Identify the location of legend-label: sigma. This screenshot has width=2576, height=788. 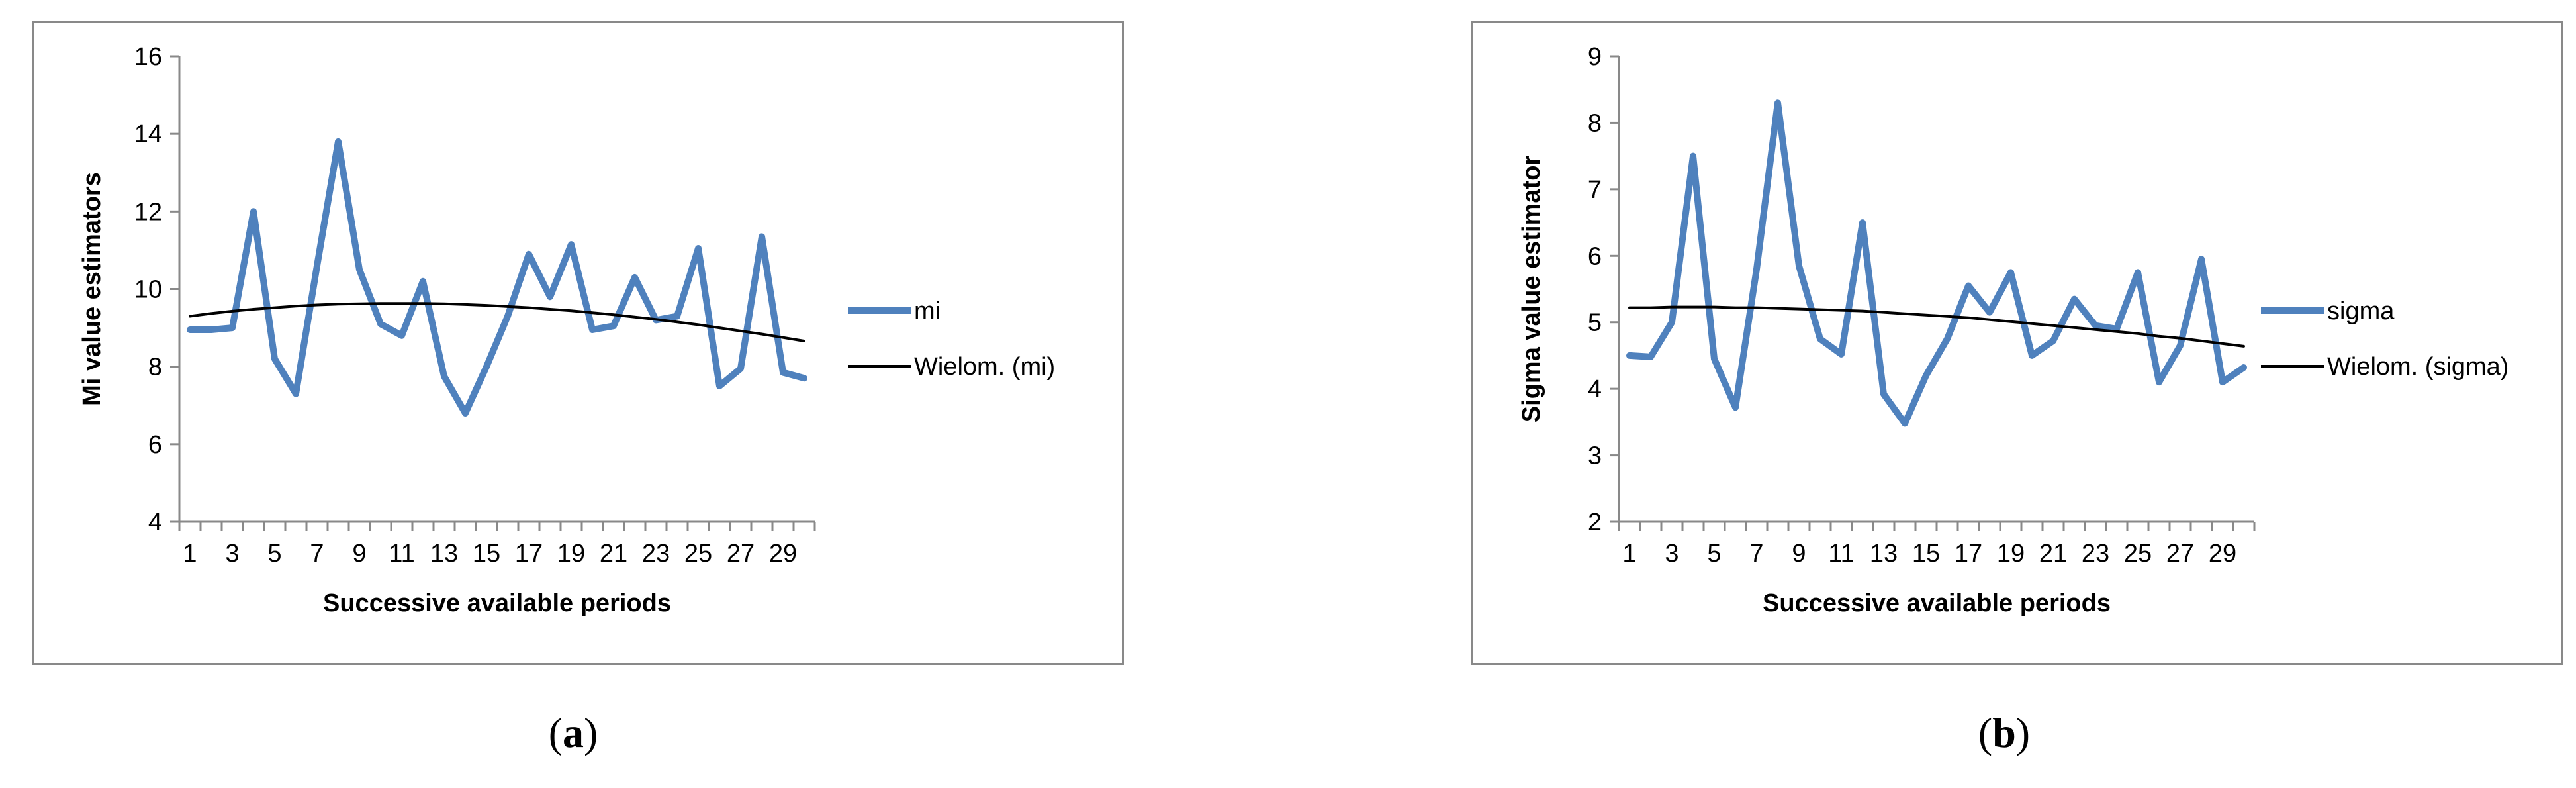
(2361, 311).